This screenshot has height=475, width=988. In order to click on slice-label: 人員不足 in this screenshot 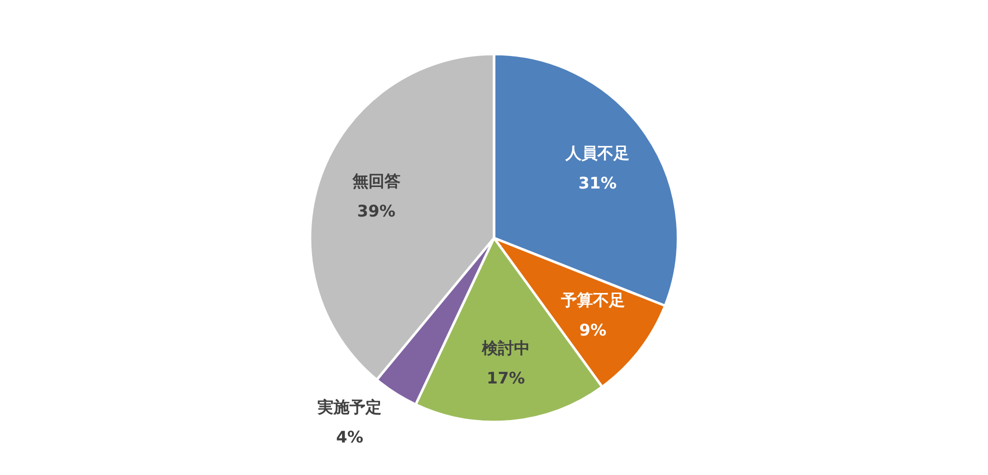, I will do `click(597, 153)`.